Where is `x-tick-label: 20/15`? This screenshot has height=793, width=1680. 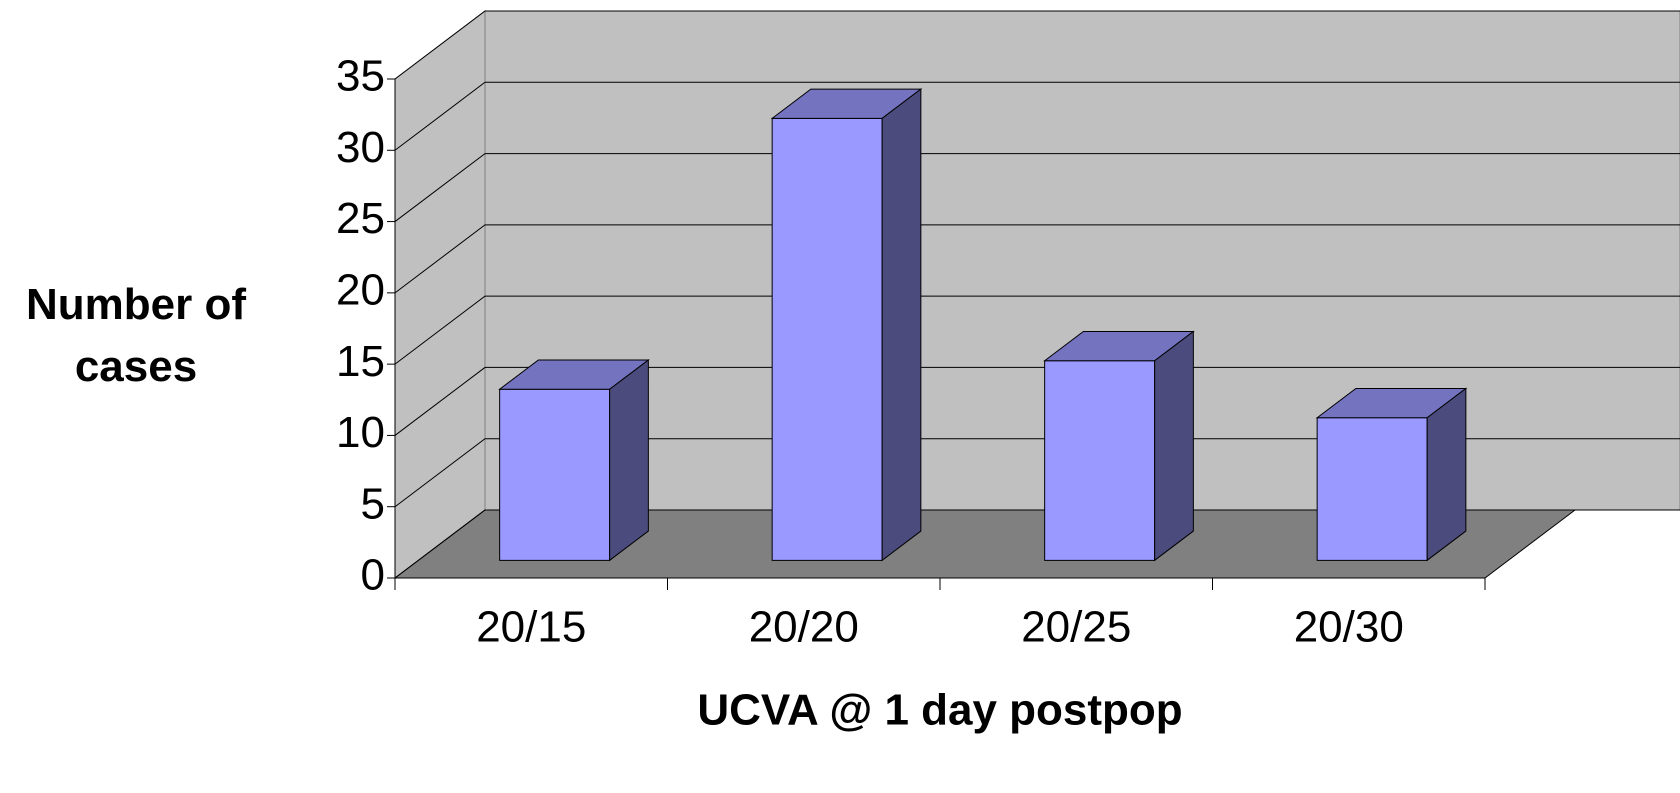 x-tick-label: 20/15 is located at coordinates (531, 627).